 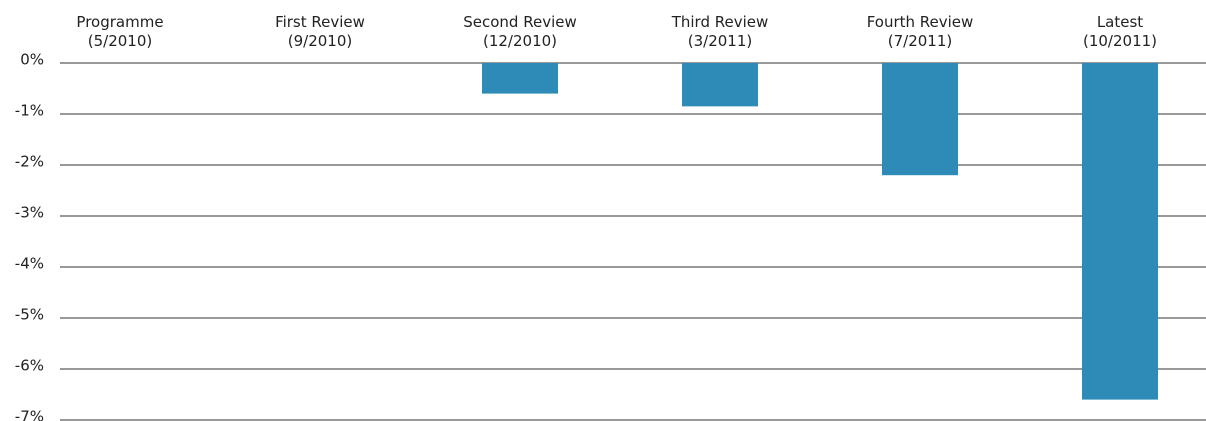 I want to click on x-tick-label: Second Review (12/2010), so click(x=520, y=31).